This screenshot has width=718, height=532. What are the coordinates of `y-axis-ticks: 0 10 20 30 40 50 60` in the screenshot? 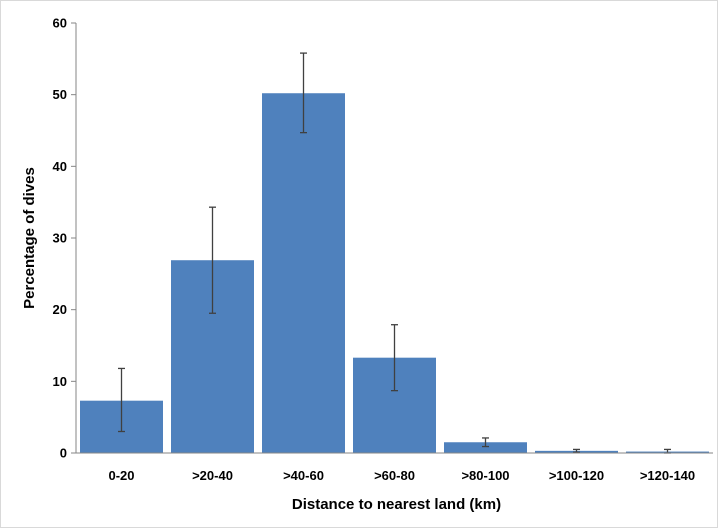 It's located at (64, 238).